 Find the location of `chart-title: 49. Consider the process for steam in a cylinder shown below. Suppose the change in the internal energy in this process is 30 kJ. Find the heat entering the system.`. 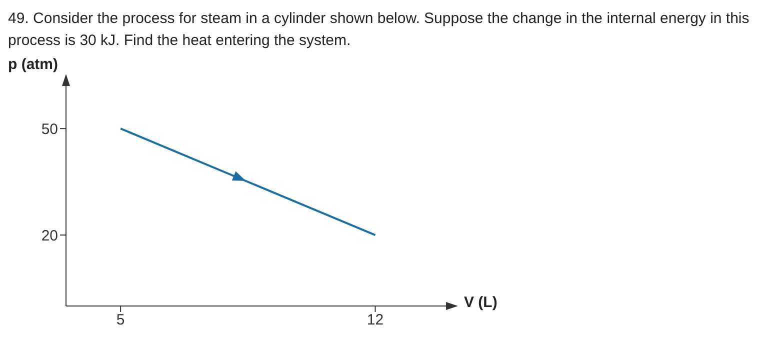

chart-title: 49. Consider the process for steam in a cylinder shown below. Suppose the change in the internal energy in this process is 30 kJ. Find the heat entering the system. is located at coordinates (379, 30).